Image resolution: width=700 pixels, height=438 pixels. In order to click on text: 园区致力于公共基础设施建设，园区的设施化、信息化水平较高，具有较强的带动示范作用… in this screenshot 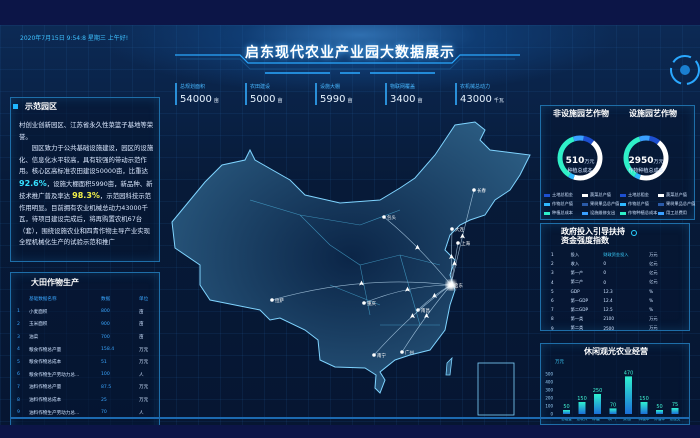, I will do `click(86, 159)`.